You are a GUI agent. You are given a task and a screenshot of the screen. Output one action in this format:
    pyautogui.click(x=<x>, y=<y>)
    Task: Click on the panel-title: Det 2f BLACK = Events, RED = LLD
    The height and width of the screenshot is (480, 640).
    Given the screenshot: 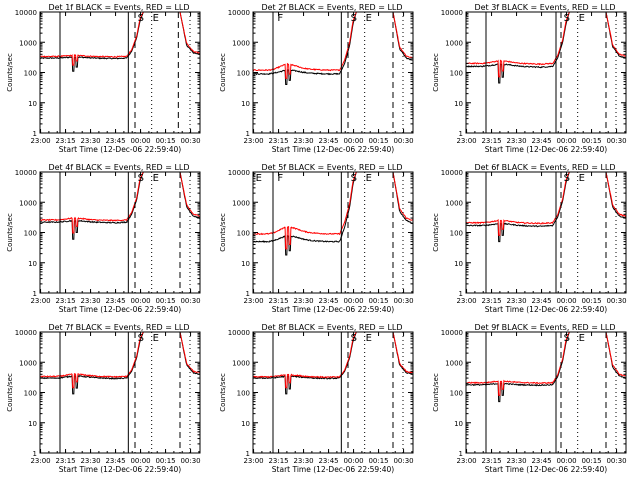 What is the action you would take?
    pyautogui.click(x=331, y=7)
    